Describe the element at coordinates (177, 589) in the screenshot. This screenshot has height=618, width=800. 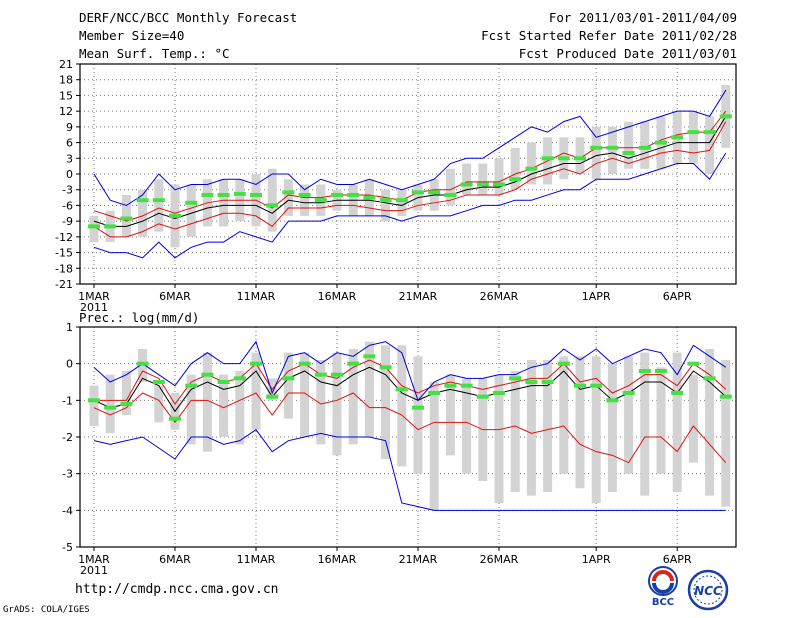
I see `website-url: http://cmdp.ncc.cma.gov.cn` at that location.